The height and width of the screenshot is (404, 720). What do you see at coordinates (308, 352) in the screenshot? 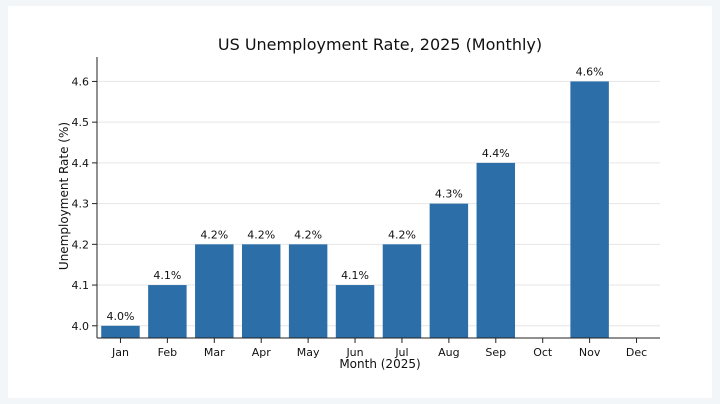
I see `x-tick-label-may: May` at bounding box center [308, 352].